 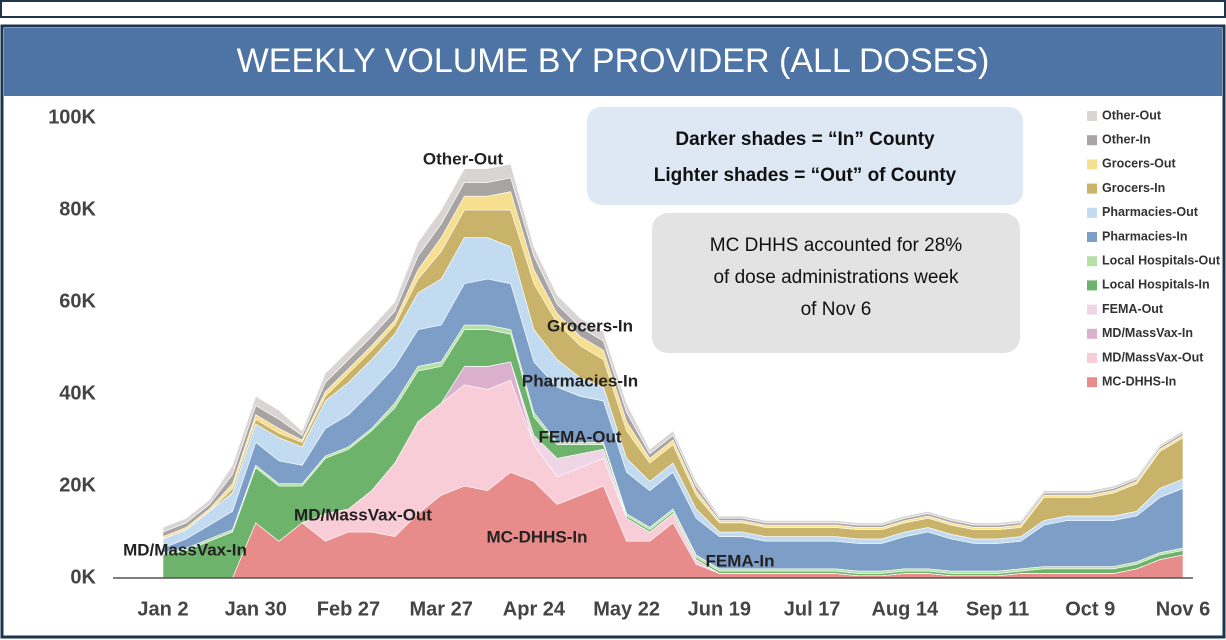 I want to click on legend-label: Pharmacies-In, so click(x=1144, y=236).